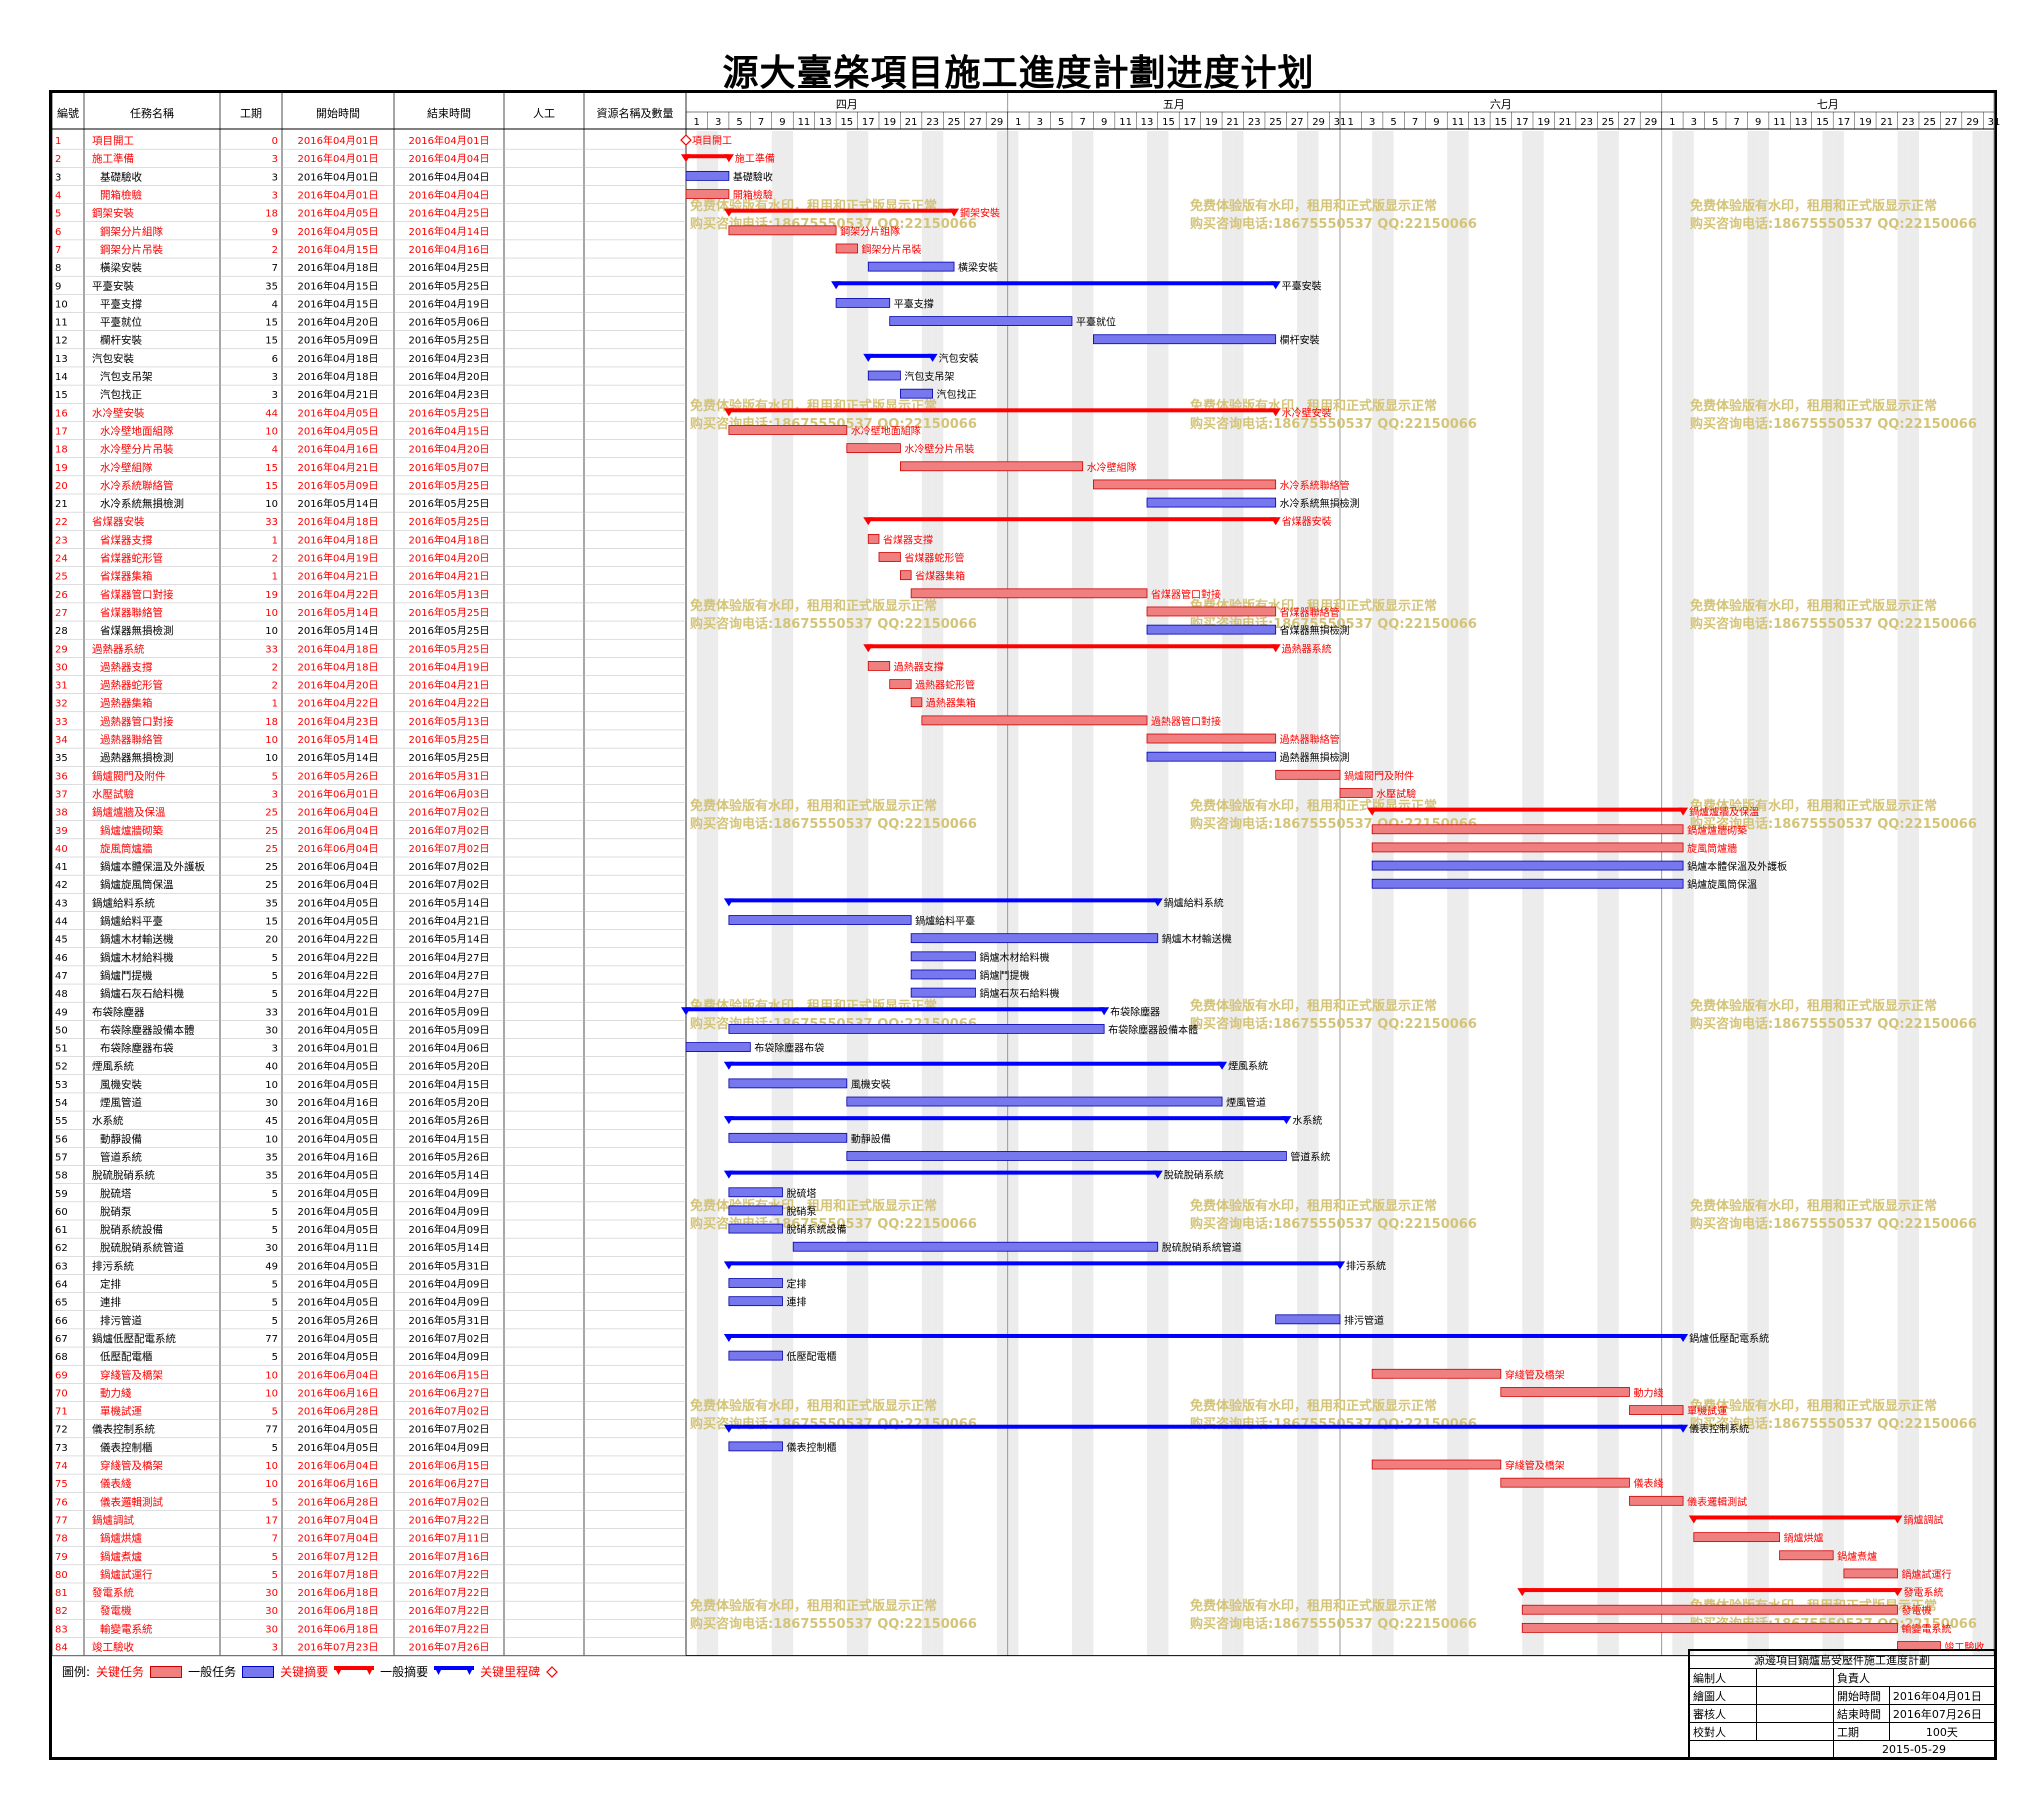 The image size is (2037, 1803). I want to click on task-end: 2016年04月16日, so click(449, 249).